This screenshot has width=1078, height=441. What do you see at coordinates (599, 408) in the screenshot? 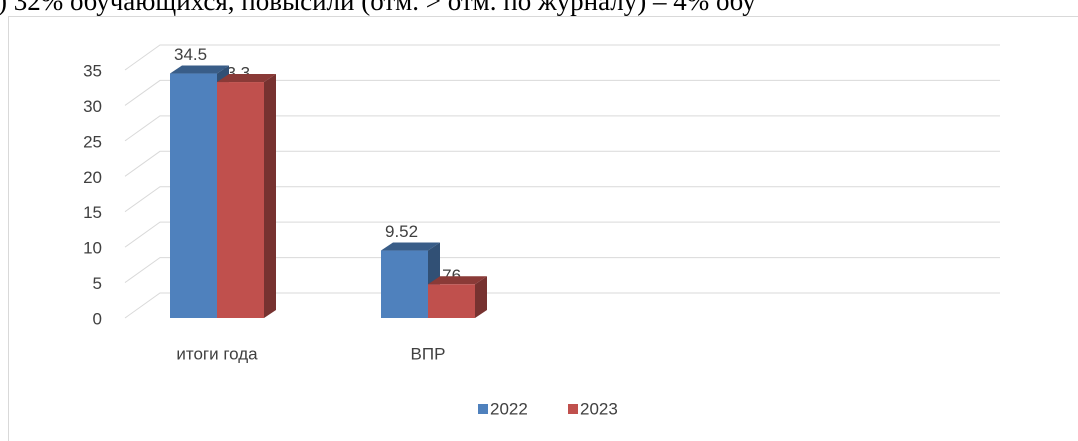
I see `legend-label: 2023` at bounding box center [599, 408].